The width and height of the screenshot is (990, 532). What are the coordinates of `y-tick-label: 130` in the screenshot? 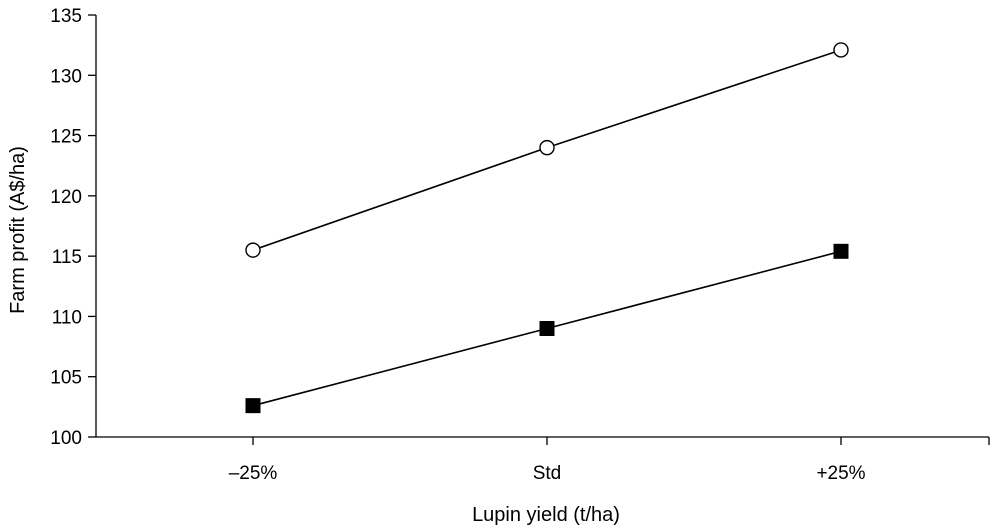 It's located at (66, 76).